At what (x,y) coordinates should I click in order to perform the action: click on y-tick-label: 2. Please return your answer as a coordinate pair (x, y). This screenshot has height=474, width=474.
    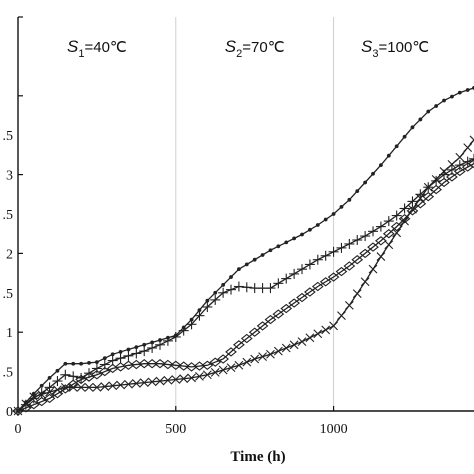
    Looking at the image, I should click on (9, 254).